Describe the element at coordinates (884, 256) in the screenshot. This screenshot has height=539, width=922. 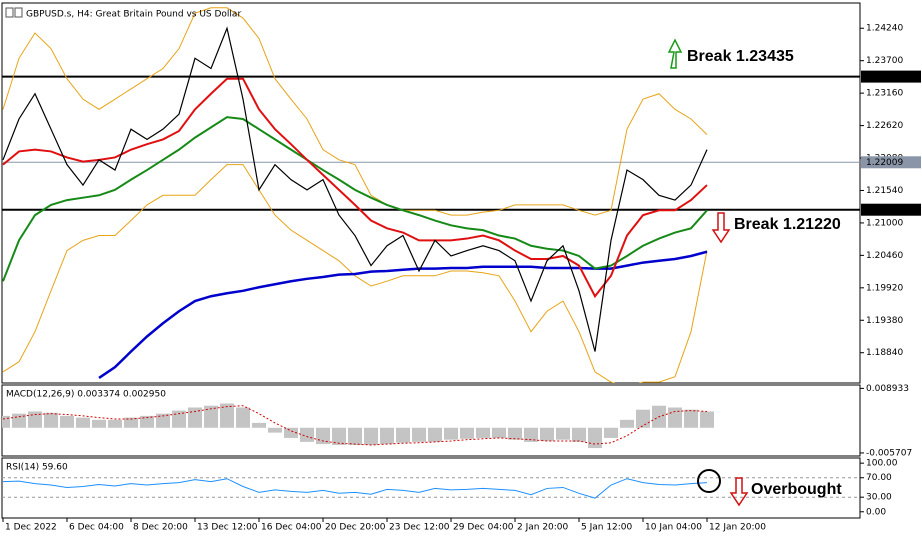
I see `y-tick-label: 1.20460` at that location.